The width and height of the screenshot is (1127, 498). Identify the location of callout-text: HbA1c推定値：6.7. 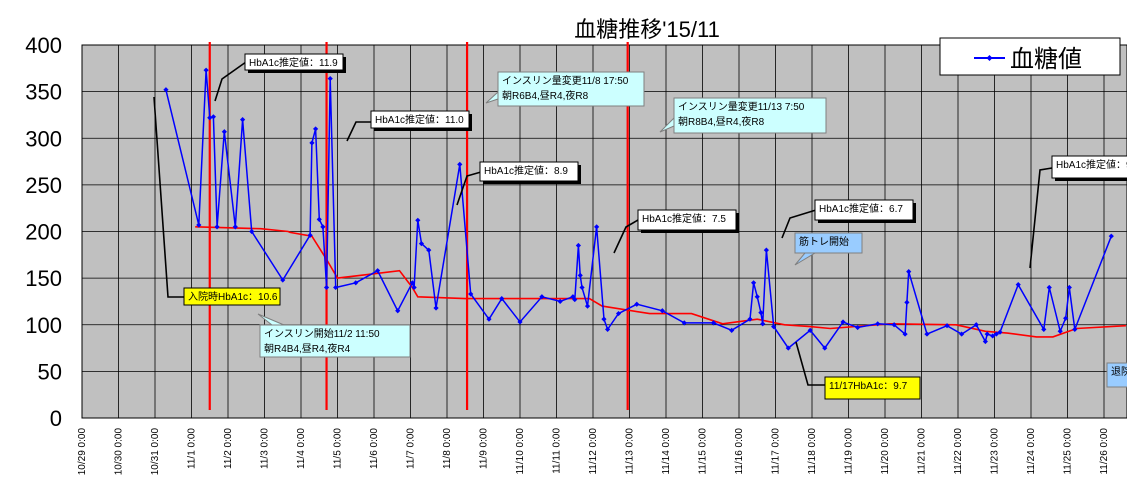
(861, 208).